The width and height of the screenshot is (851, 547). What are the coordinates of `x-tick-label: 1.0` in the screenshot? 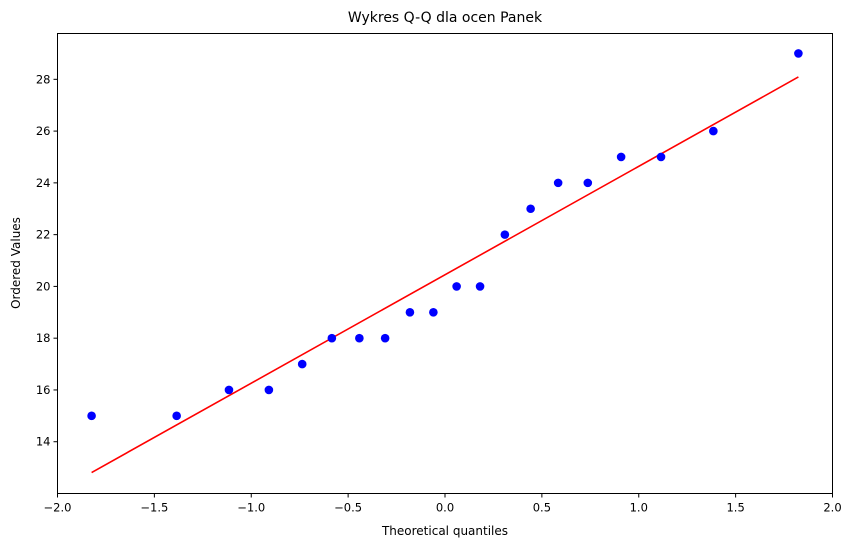 It's located at (639, 508).